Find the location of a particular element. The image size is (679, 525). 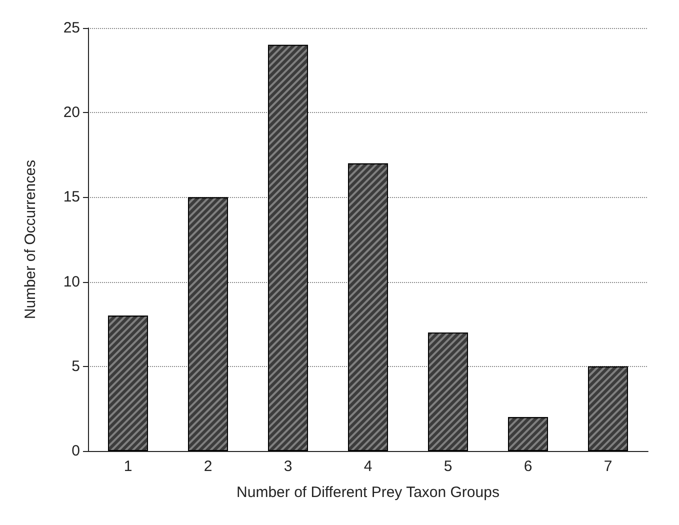

y-tick-label: 15 is located at coordinates (71, 197).